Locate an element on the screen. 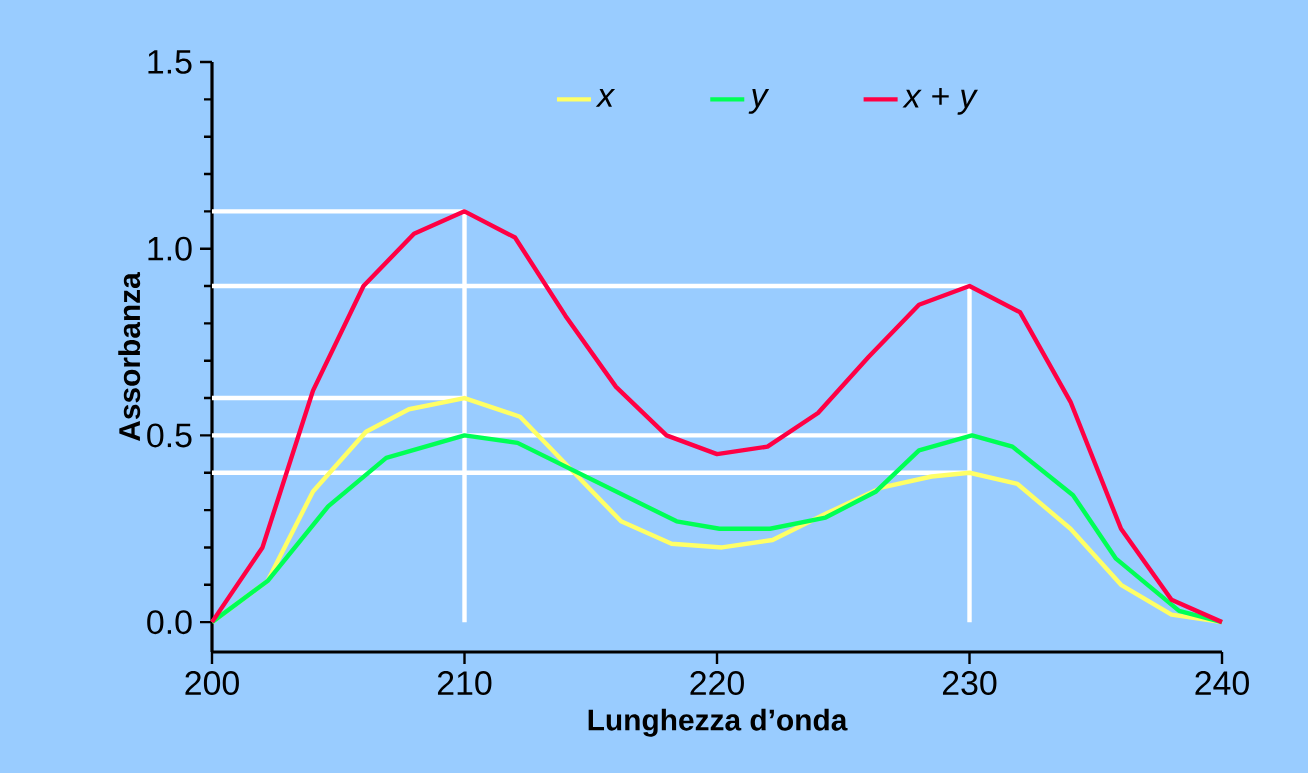  y-tick-label: 1.0 is located at coordinates (170, 248).